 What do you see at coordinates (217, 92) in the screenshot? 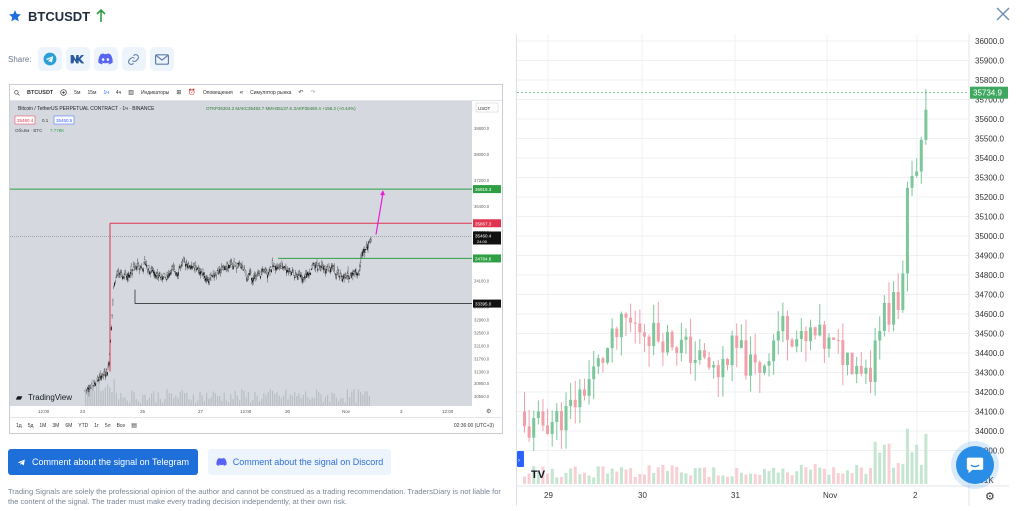
I see `alerts-label: Оповещения` at bounding box center [217, 92].